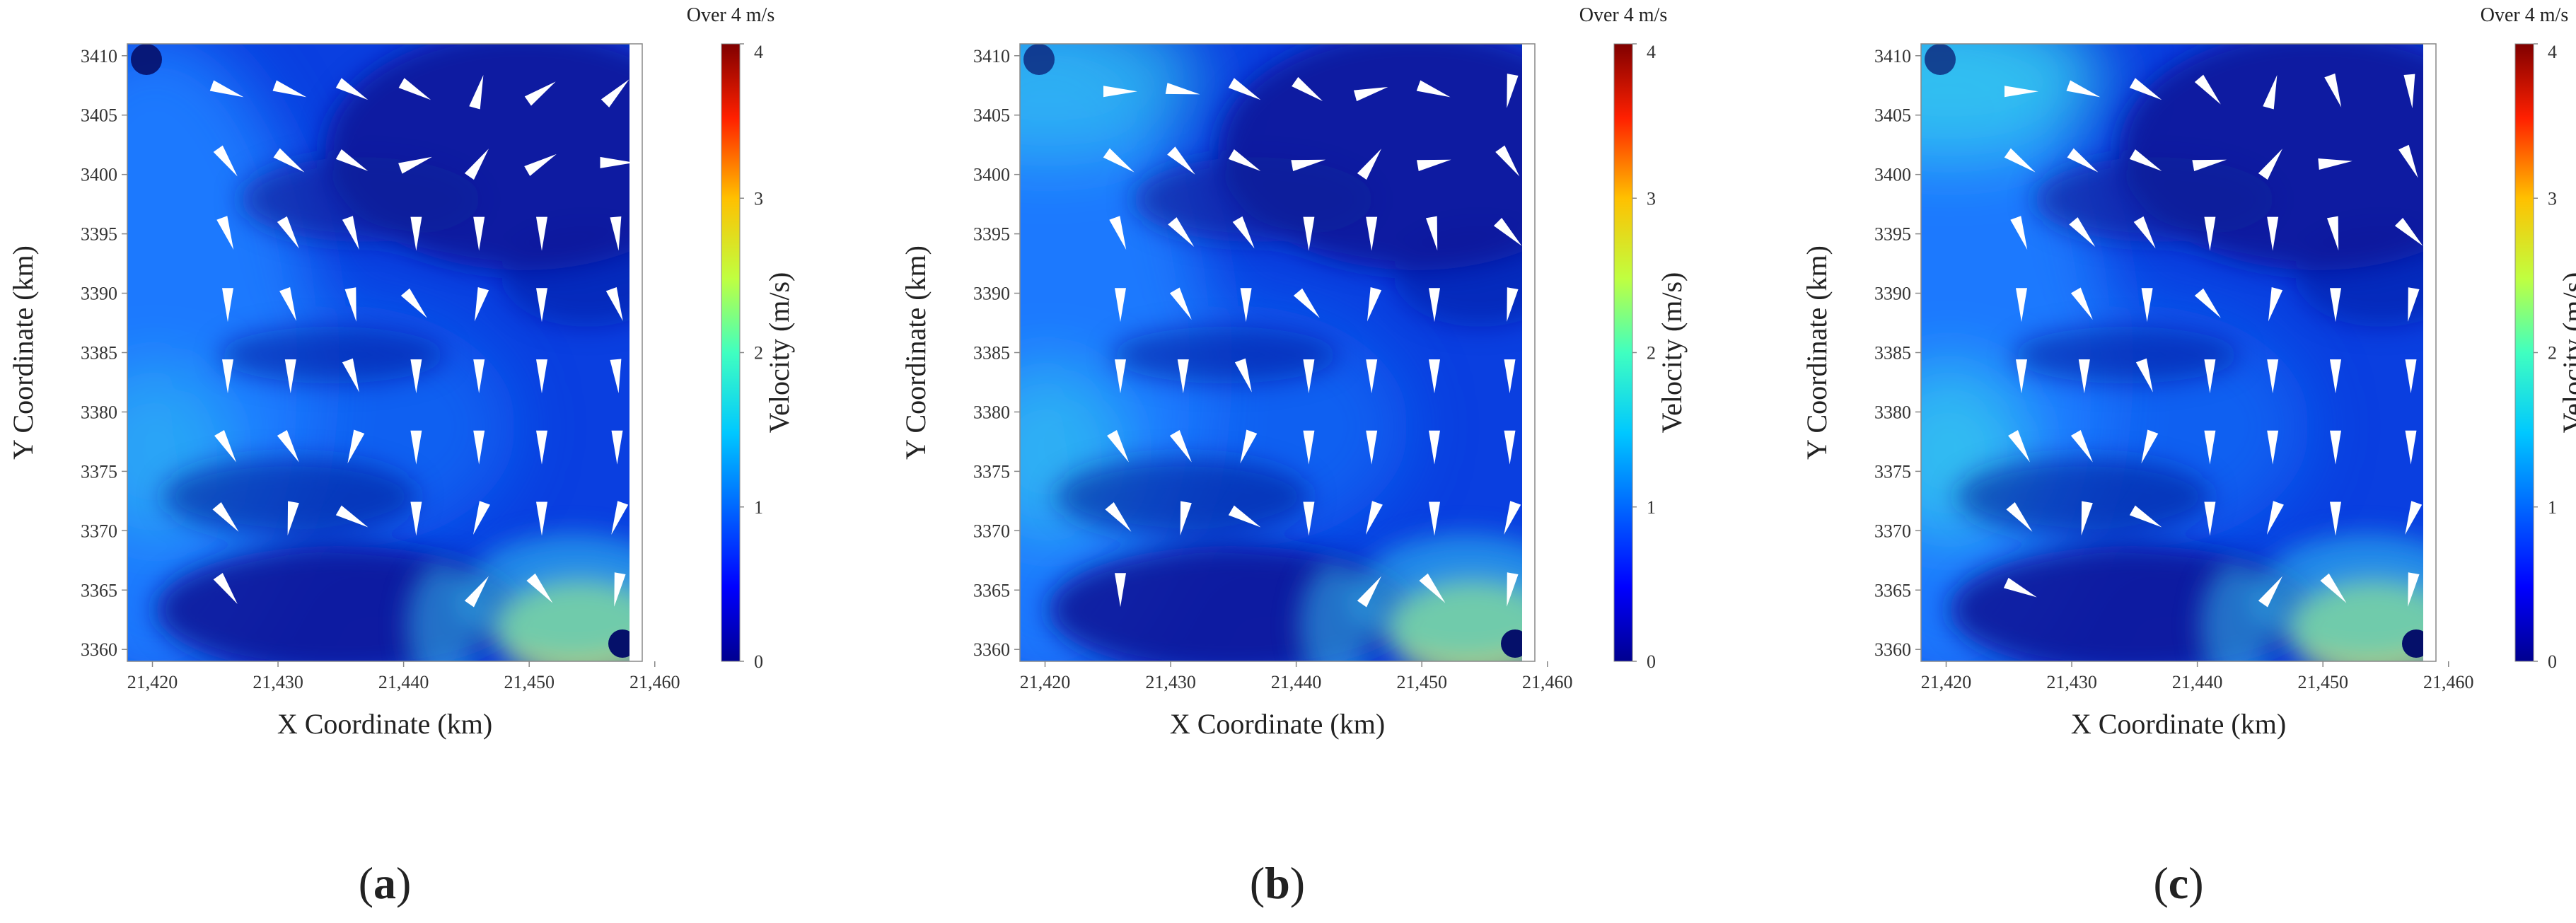 Image resolution: width=2576 pixels, height=923 pixels. What do you see at coordinates (991, 353) in the screenshot?
I see `y-tick-label: 3385` at bounding box center [991, 353].